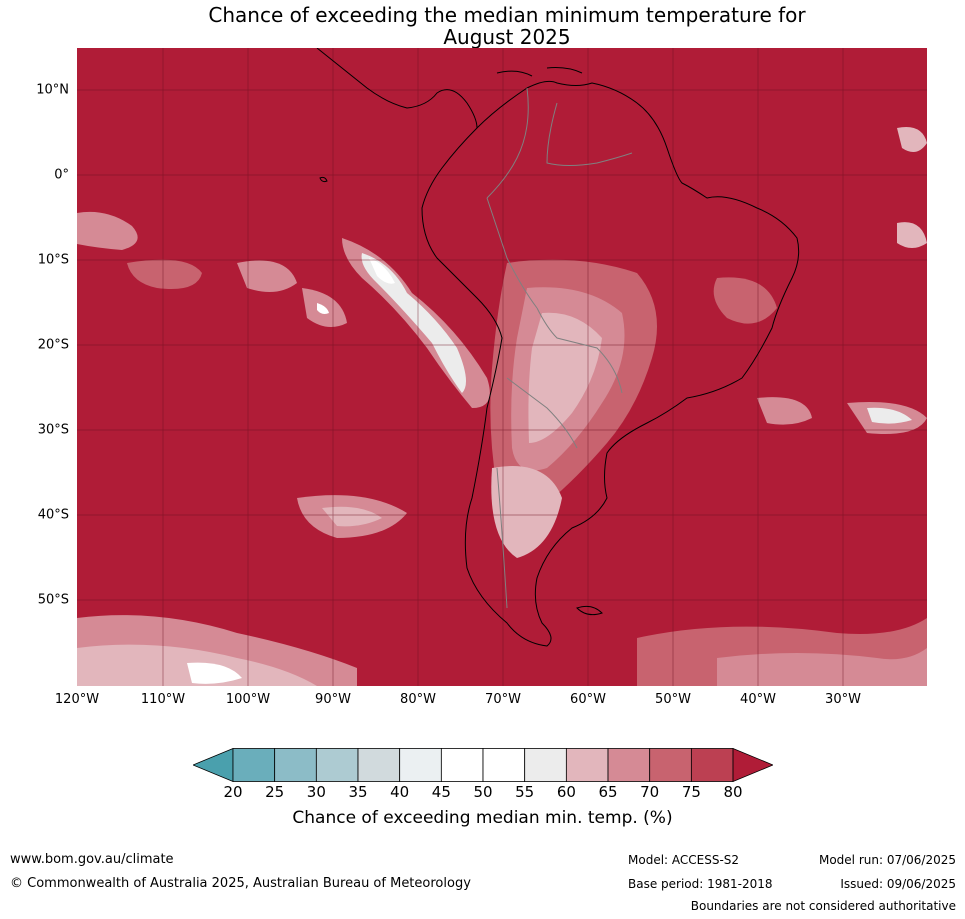  I want to click on patch-southern-ocean-east-light, so click(822, 667).